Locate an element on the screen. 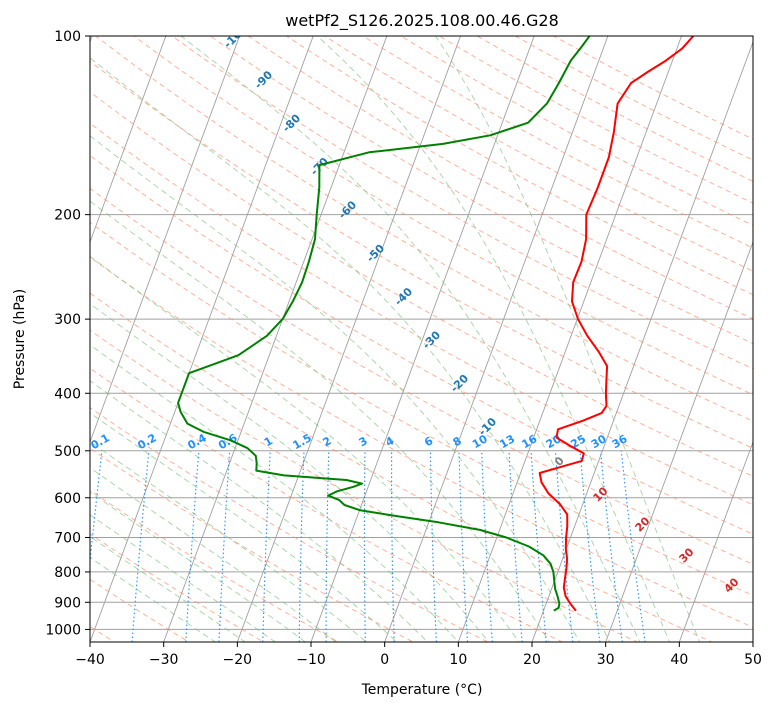 The width and height of the screenshot is (775, 712). mixing-ratio-label: 3 is located at coordinates (363, 441).